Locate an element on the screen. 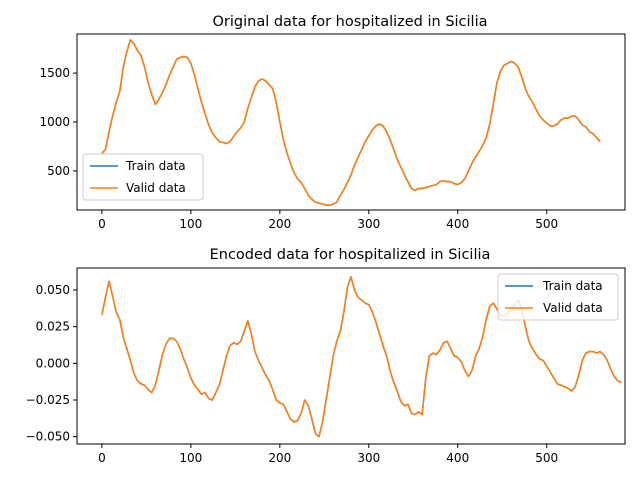 The height and width of the screenshot is (480, 640). chart-title: Encoded data for hospitalized in Sicilia is located at coordinates (350, 255).